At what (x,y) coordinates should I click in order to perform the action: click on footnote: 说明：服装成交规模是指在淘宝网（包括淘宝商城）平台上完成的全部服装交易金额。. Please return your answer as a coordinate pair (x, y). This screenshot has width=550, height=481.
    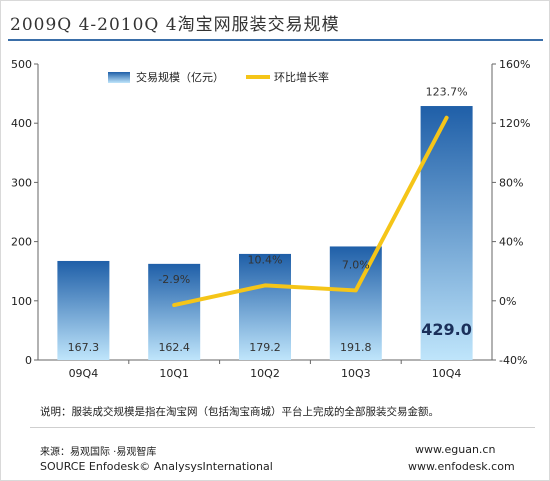
    Looking at the image, I should click on (239, 412).